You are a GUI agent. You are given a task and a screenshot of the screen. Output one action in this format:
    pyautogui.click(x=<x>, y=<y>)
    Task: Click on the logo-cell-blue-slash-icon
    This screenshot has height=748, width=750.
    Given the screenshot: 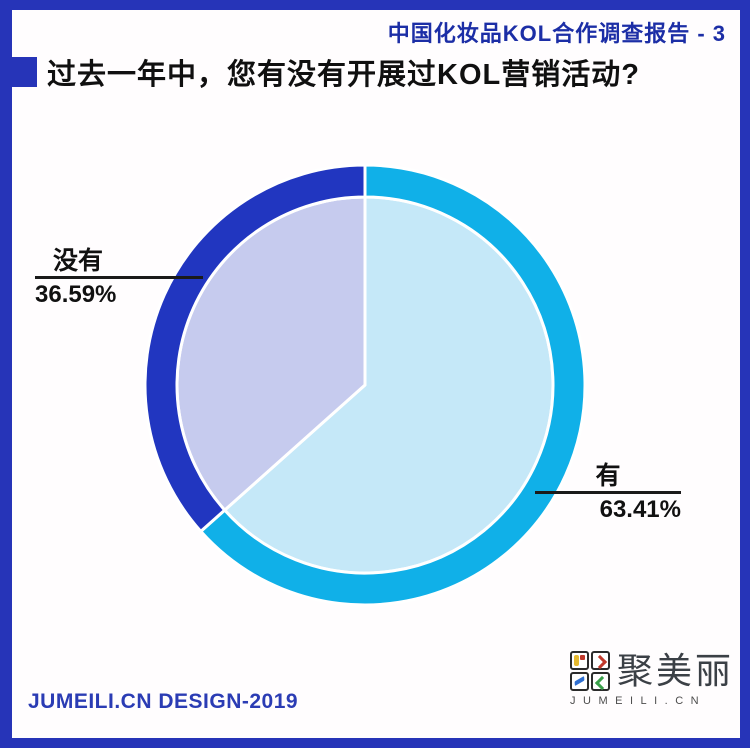 What is the action you would take?
    pyautogui.click(x=579, y=681)
    